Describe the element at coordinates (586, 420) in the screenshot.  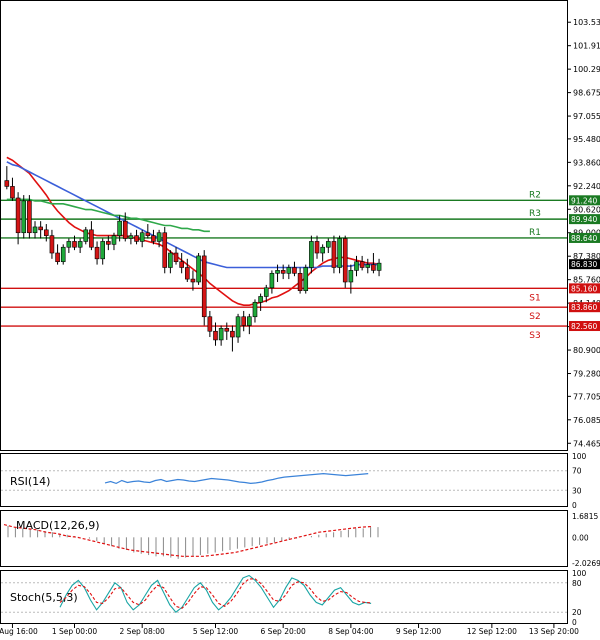
I see `price-tick-label: 76.085` at that location.